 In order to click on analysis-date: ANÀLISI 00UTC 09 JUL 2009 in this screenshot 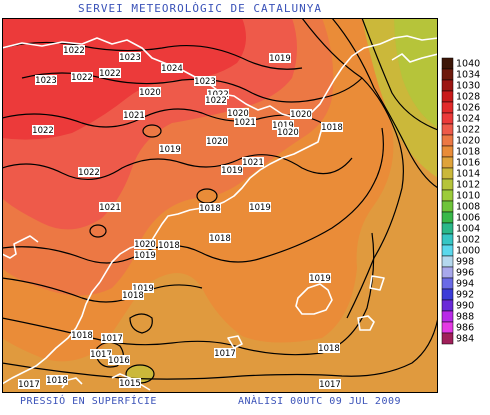, I will do `click(320, 401)`.